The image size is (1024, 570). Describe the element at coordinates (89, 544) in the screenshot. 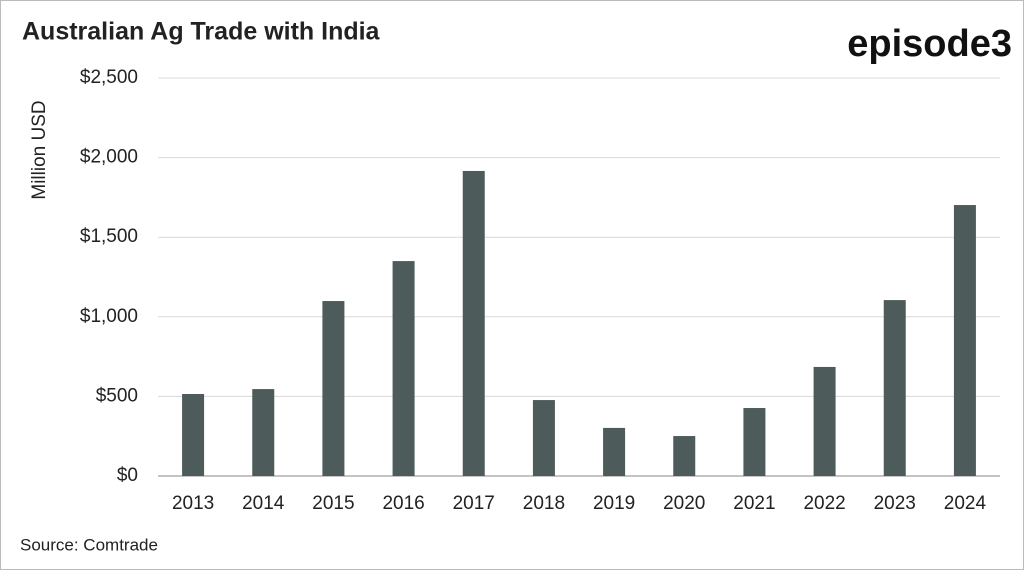

I see `source-note: Source: Comtrade` at that location.